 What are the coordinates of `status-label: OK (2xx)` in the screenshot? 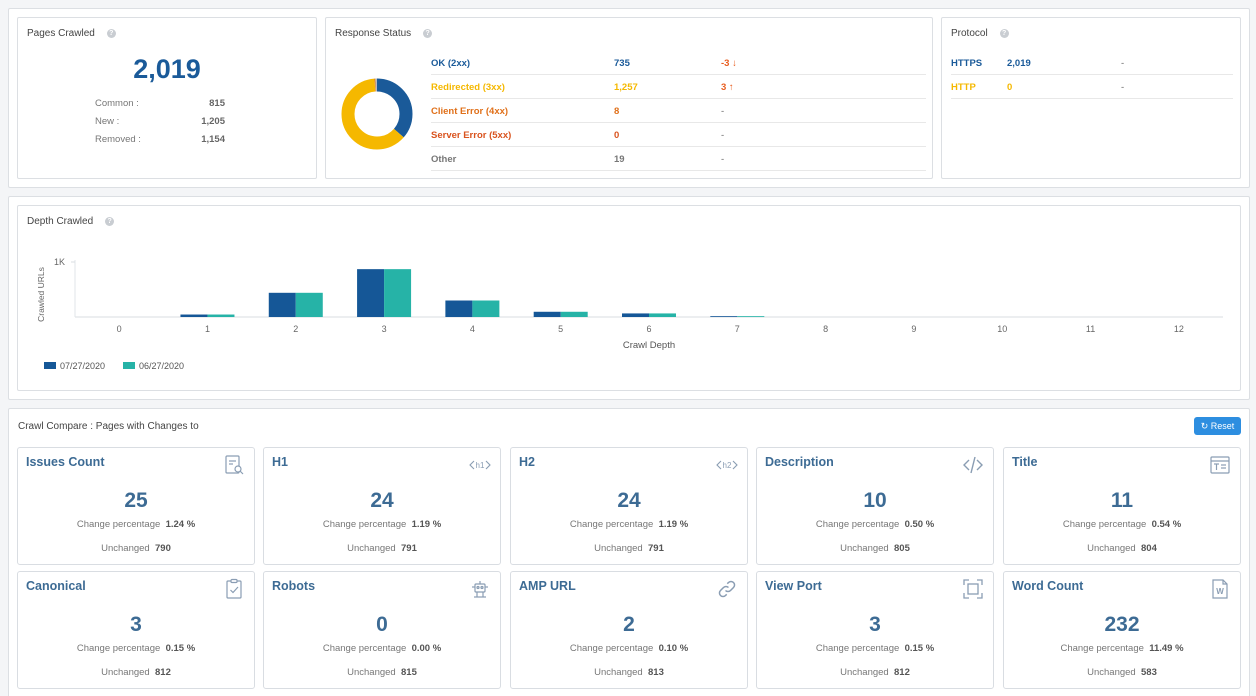 It's located at (451, 63).